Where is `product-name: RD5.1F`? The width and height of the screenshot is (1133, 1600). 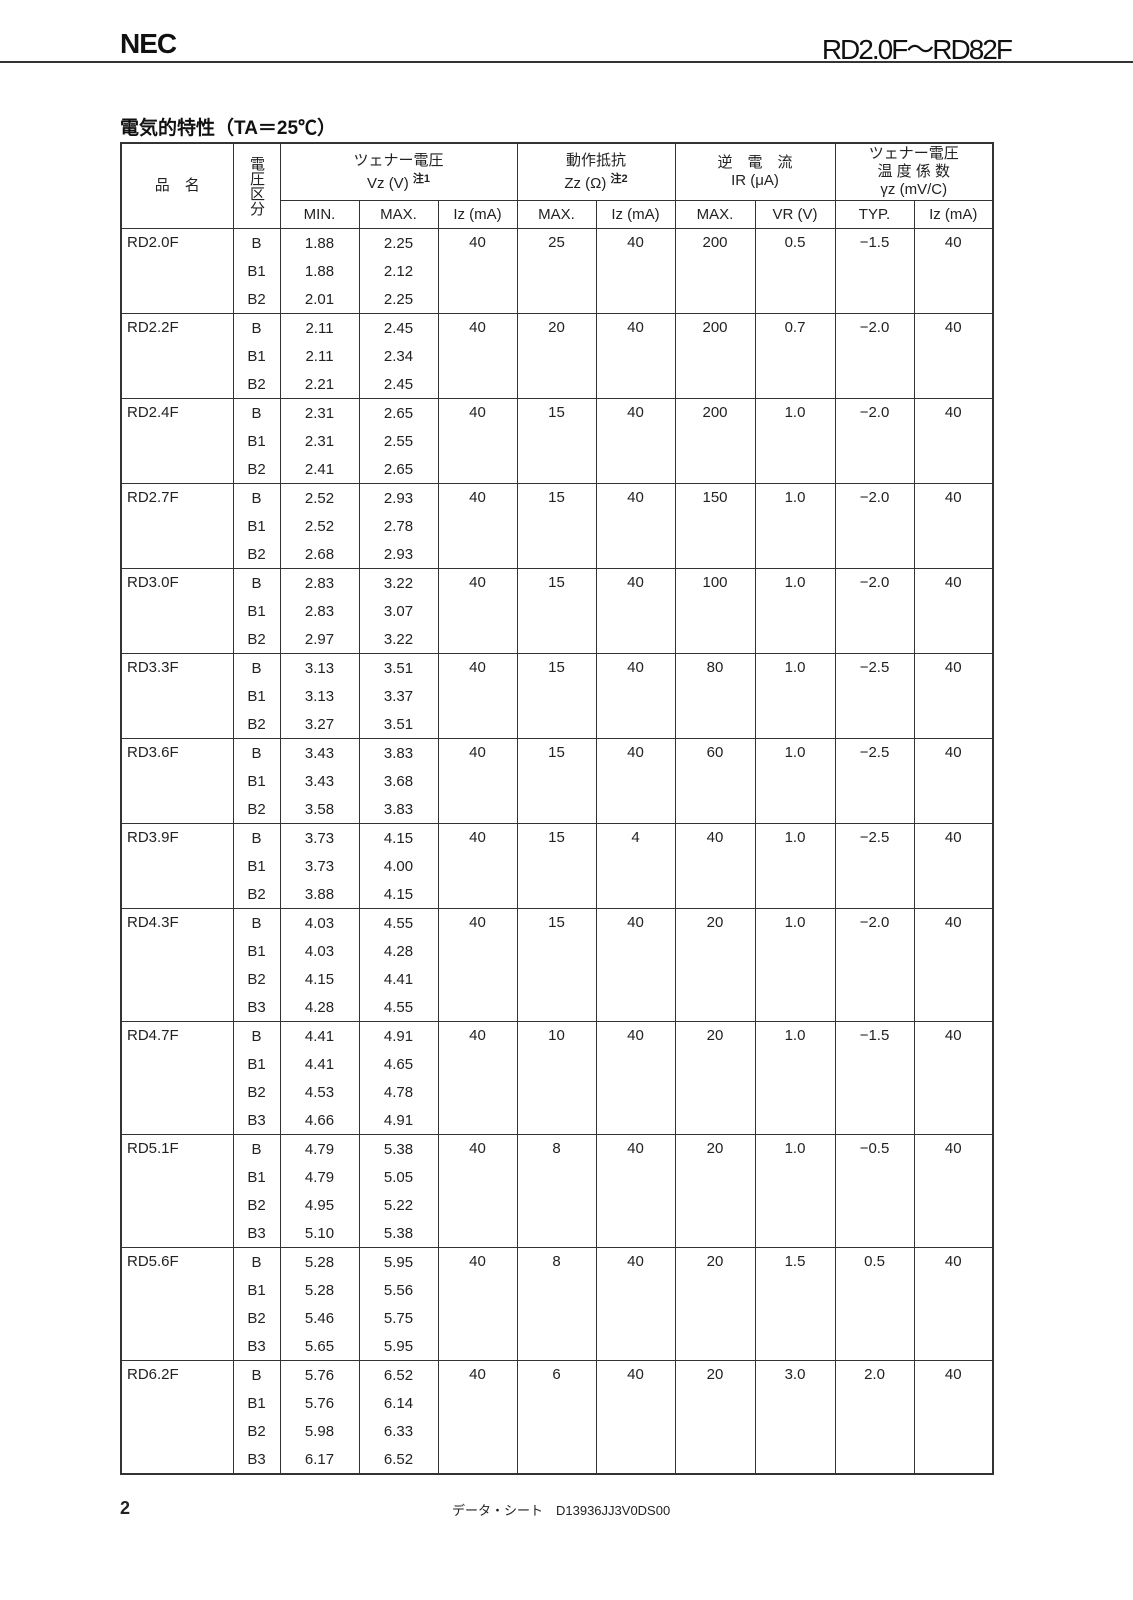 product-name: RD5.1F is located at coordinates (177, 1191).